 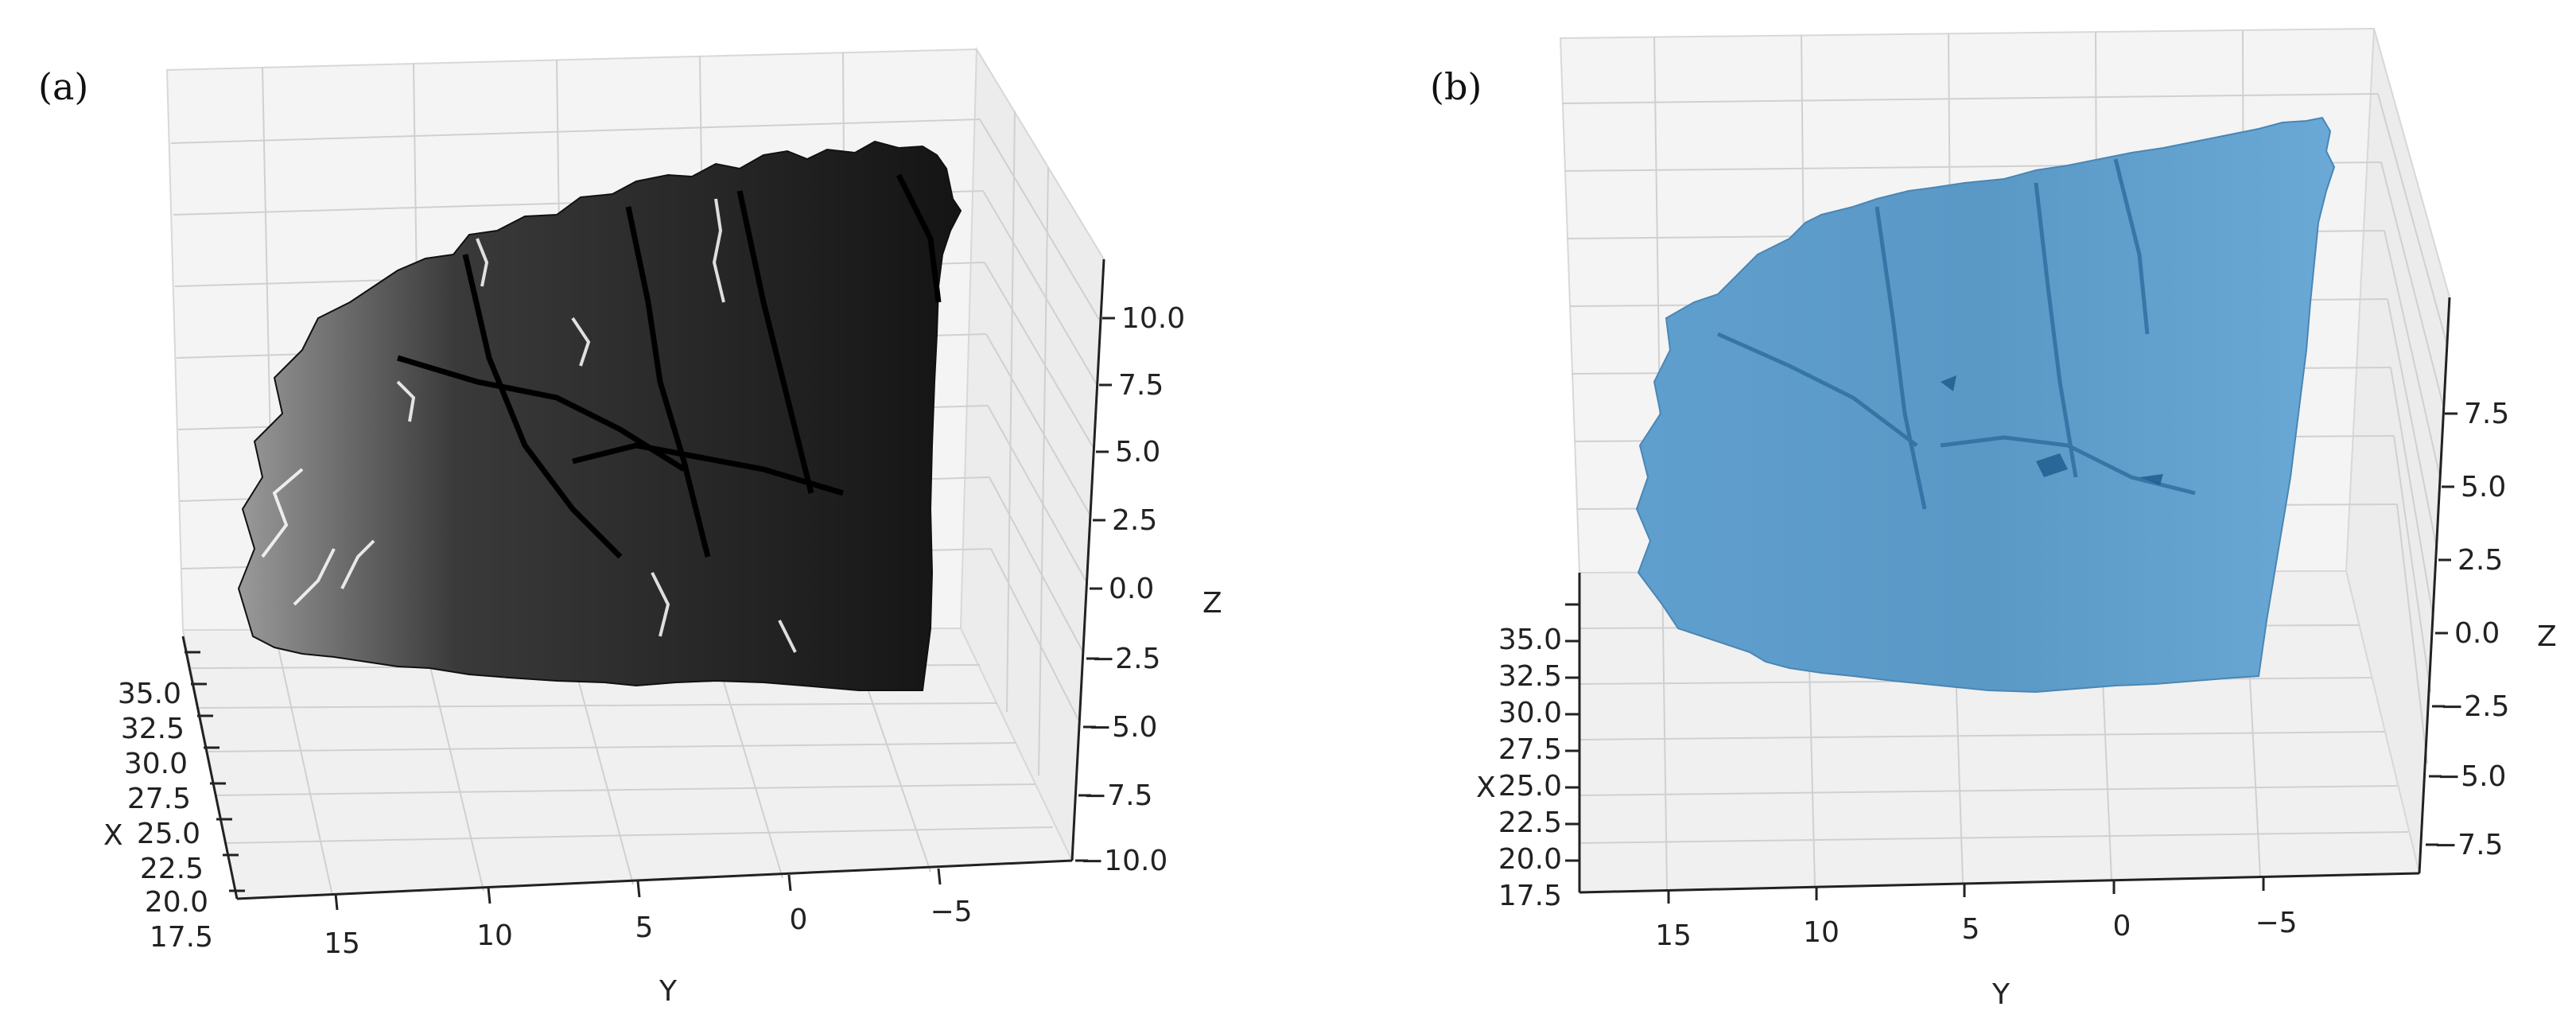 I want to click on panel-b-label: (b), so click(x=1456, y=86).